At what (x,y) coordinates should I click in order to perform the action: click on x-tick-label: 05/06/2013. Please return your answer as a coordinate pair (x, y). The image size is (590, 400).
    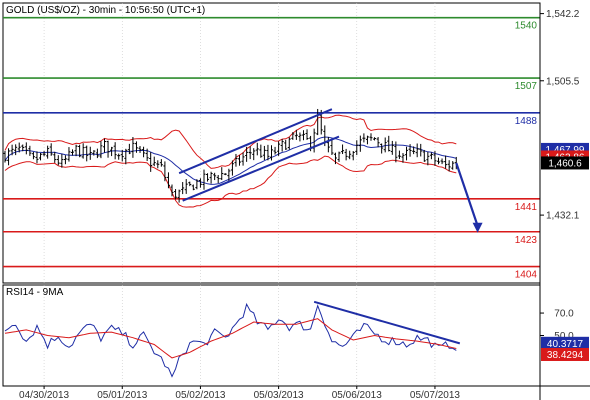
    Looking at the image, I should click on (357, 395).